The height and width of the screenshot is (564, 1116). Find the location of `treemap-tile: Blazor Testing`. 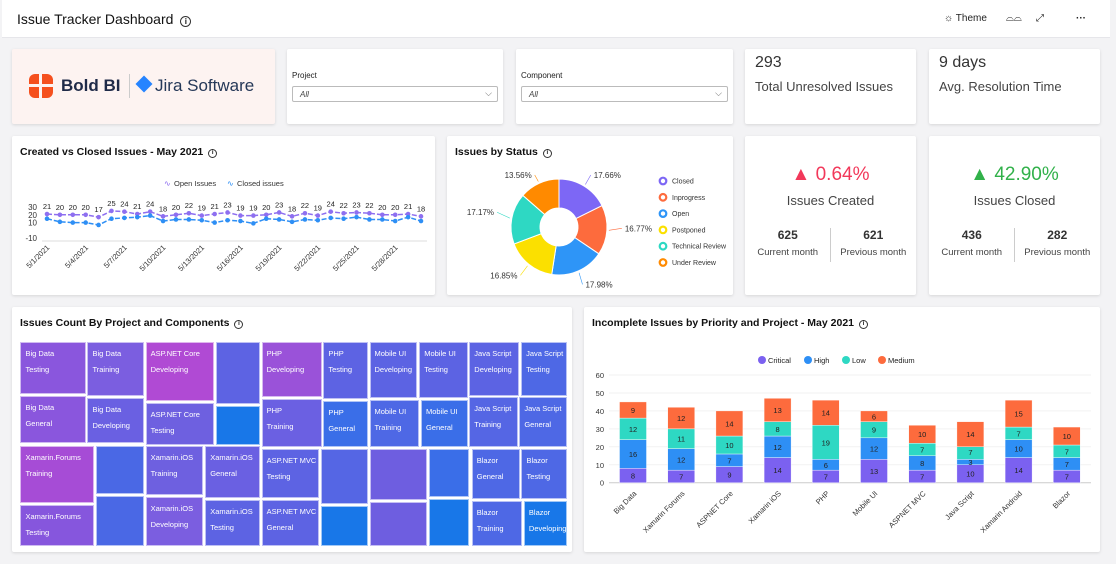

treemap-tile: Blazor Testing is located at coordinates (544, 473).